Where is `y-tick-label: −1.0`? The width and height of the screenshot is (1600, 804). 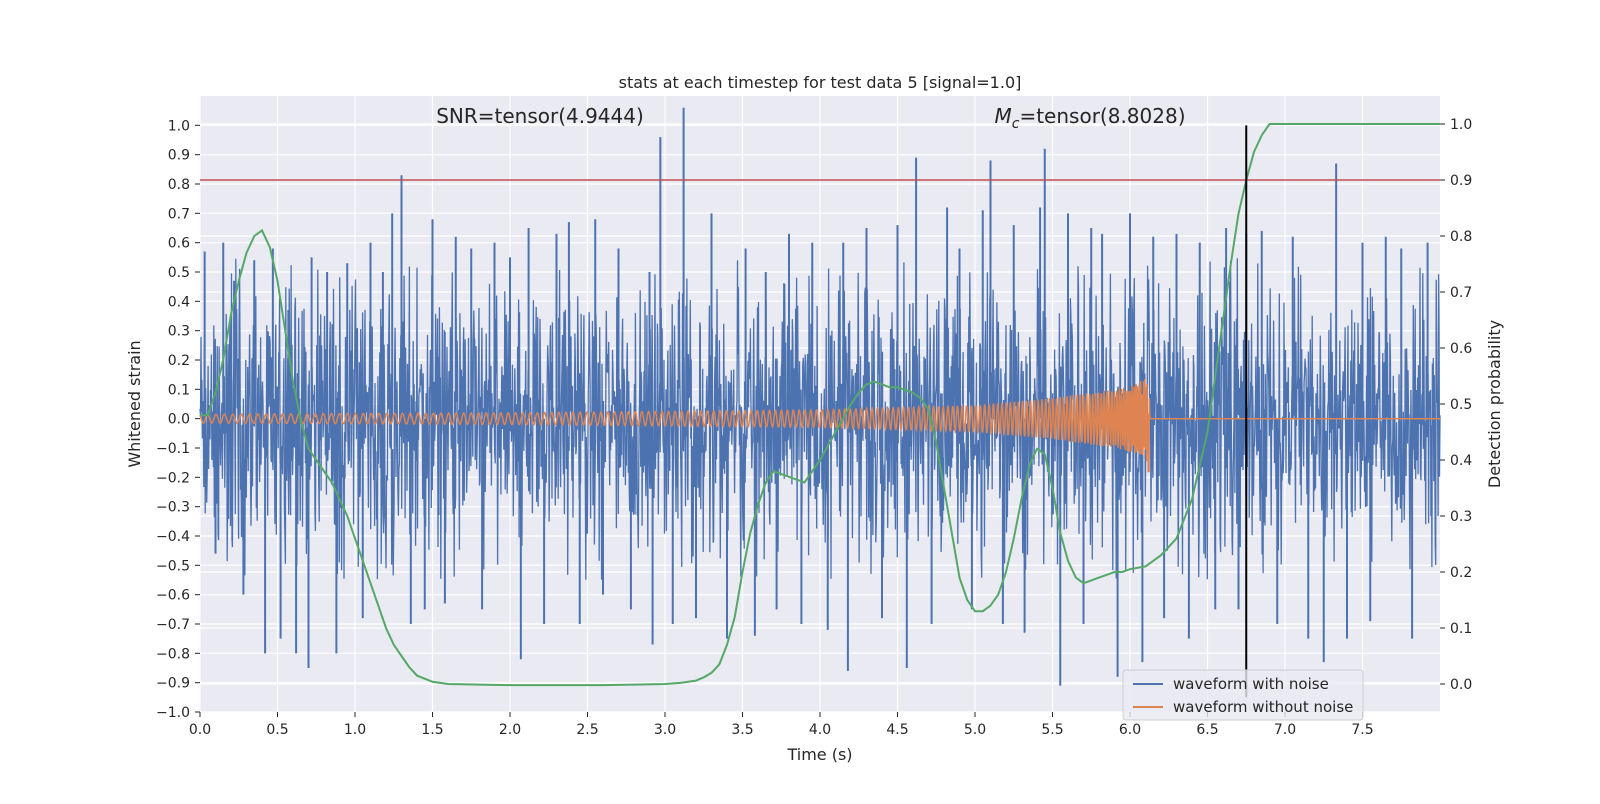 y-tick-label: −1.0 is located at coordinates (173, 713).